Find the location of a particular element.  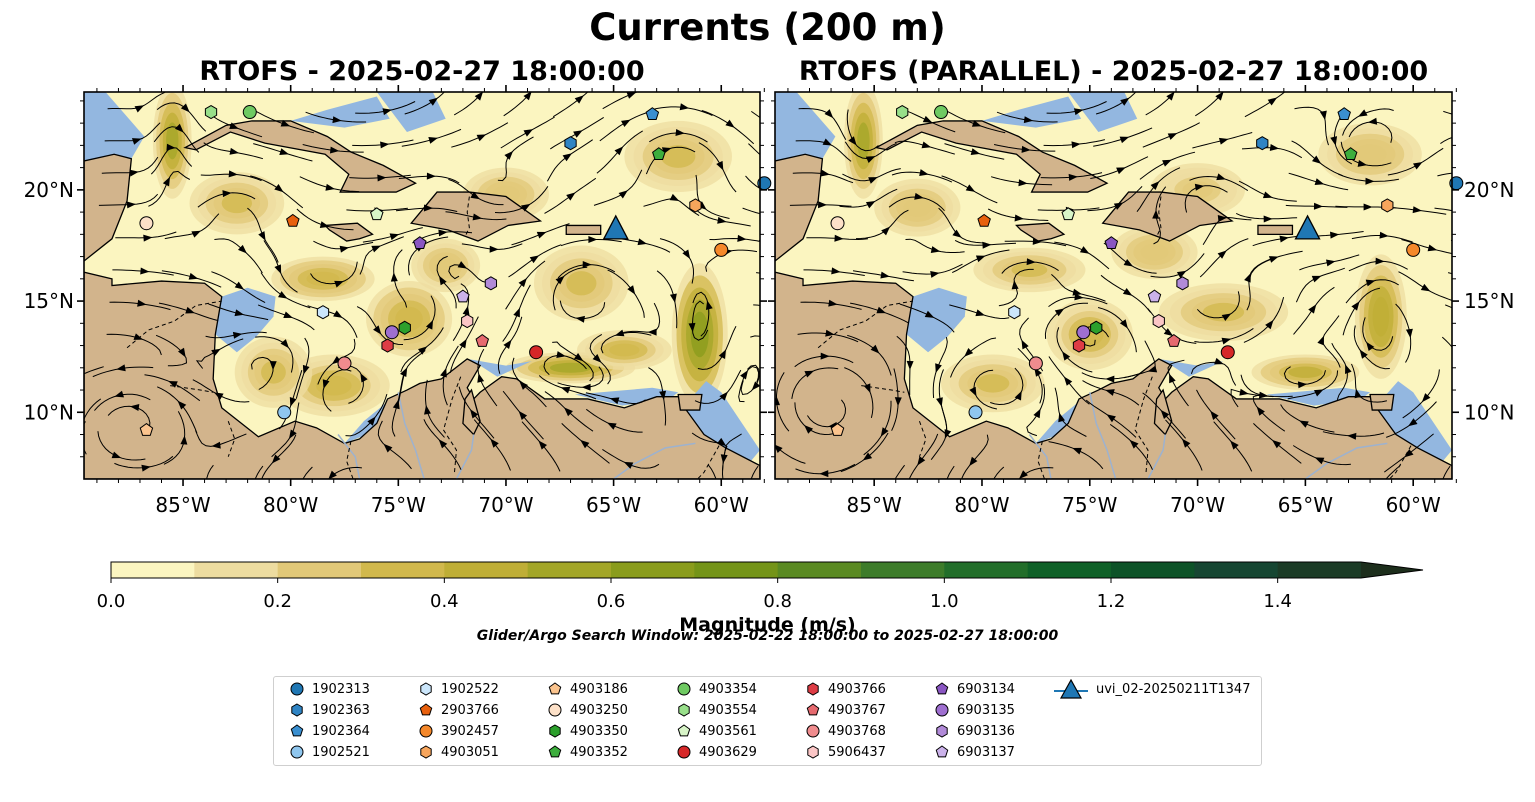

legend-item: 6903136 is located at coordinates (974, 731).